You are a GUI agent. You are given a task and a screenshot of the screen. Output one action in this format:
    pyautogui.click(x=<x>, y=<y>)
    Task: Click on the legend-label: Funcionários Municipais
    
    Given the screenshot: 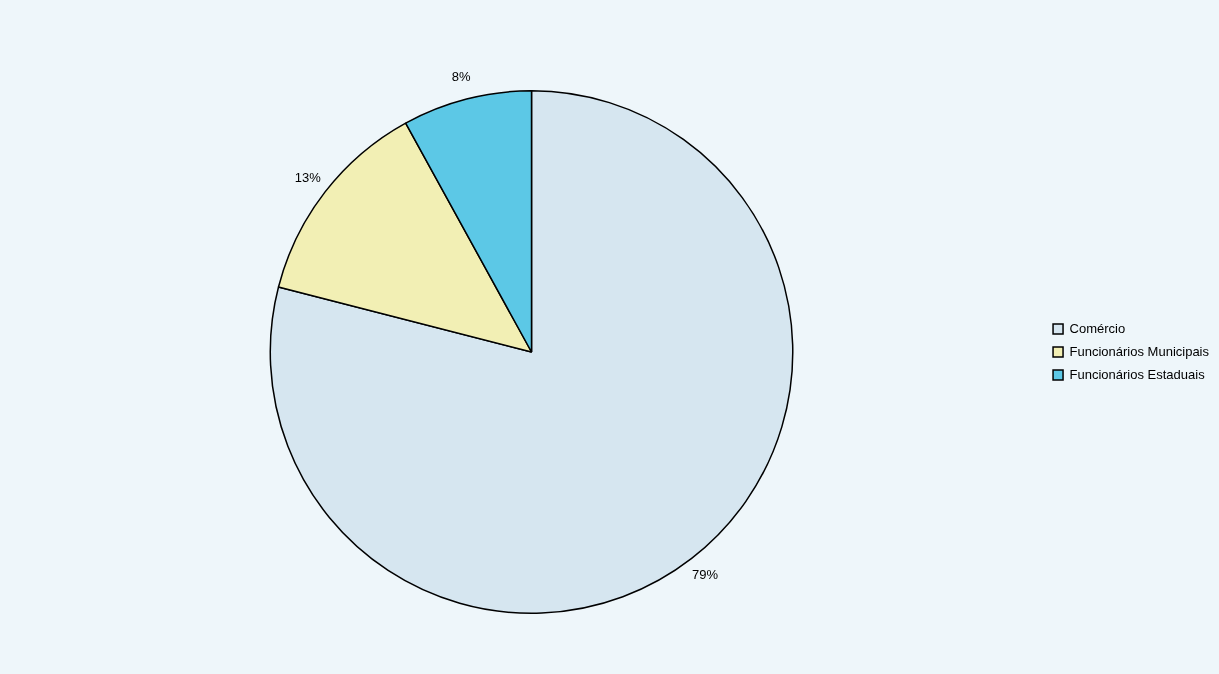 What is the action you would take?
    pyautogui.click(x=1139, y=351)
    